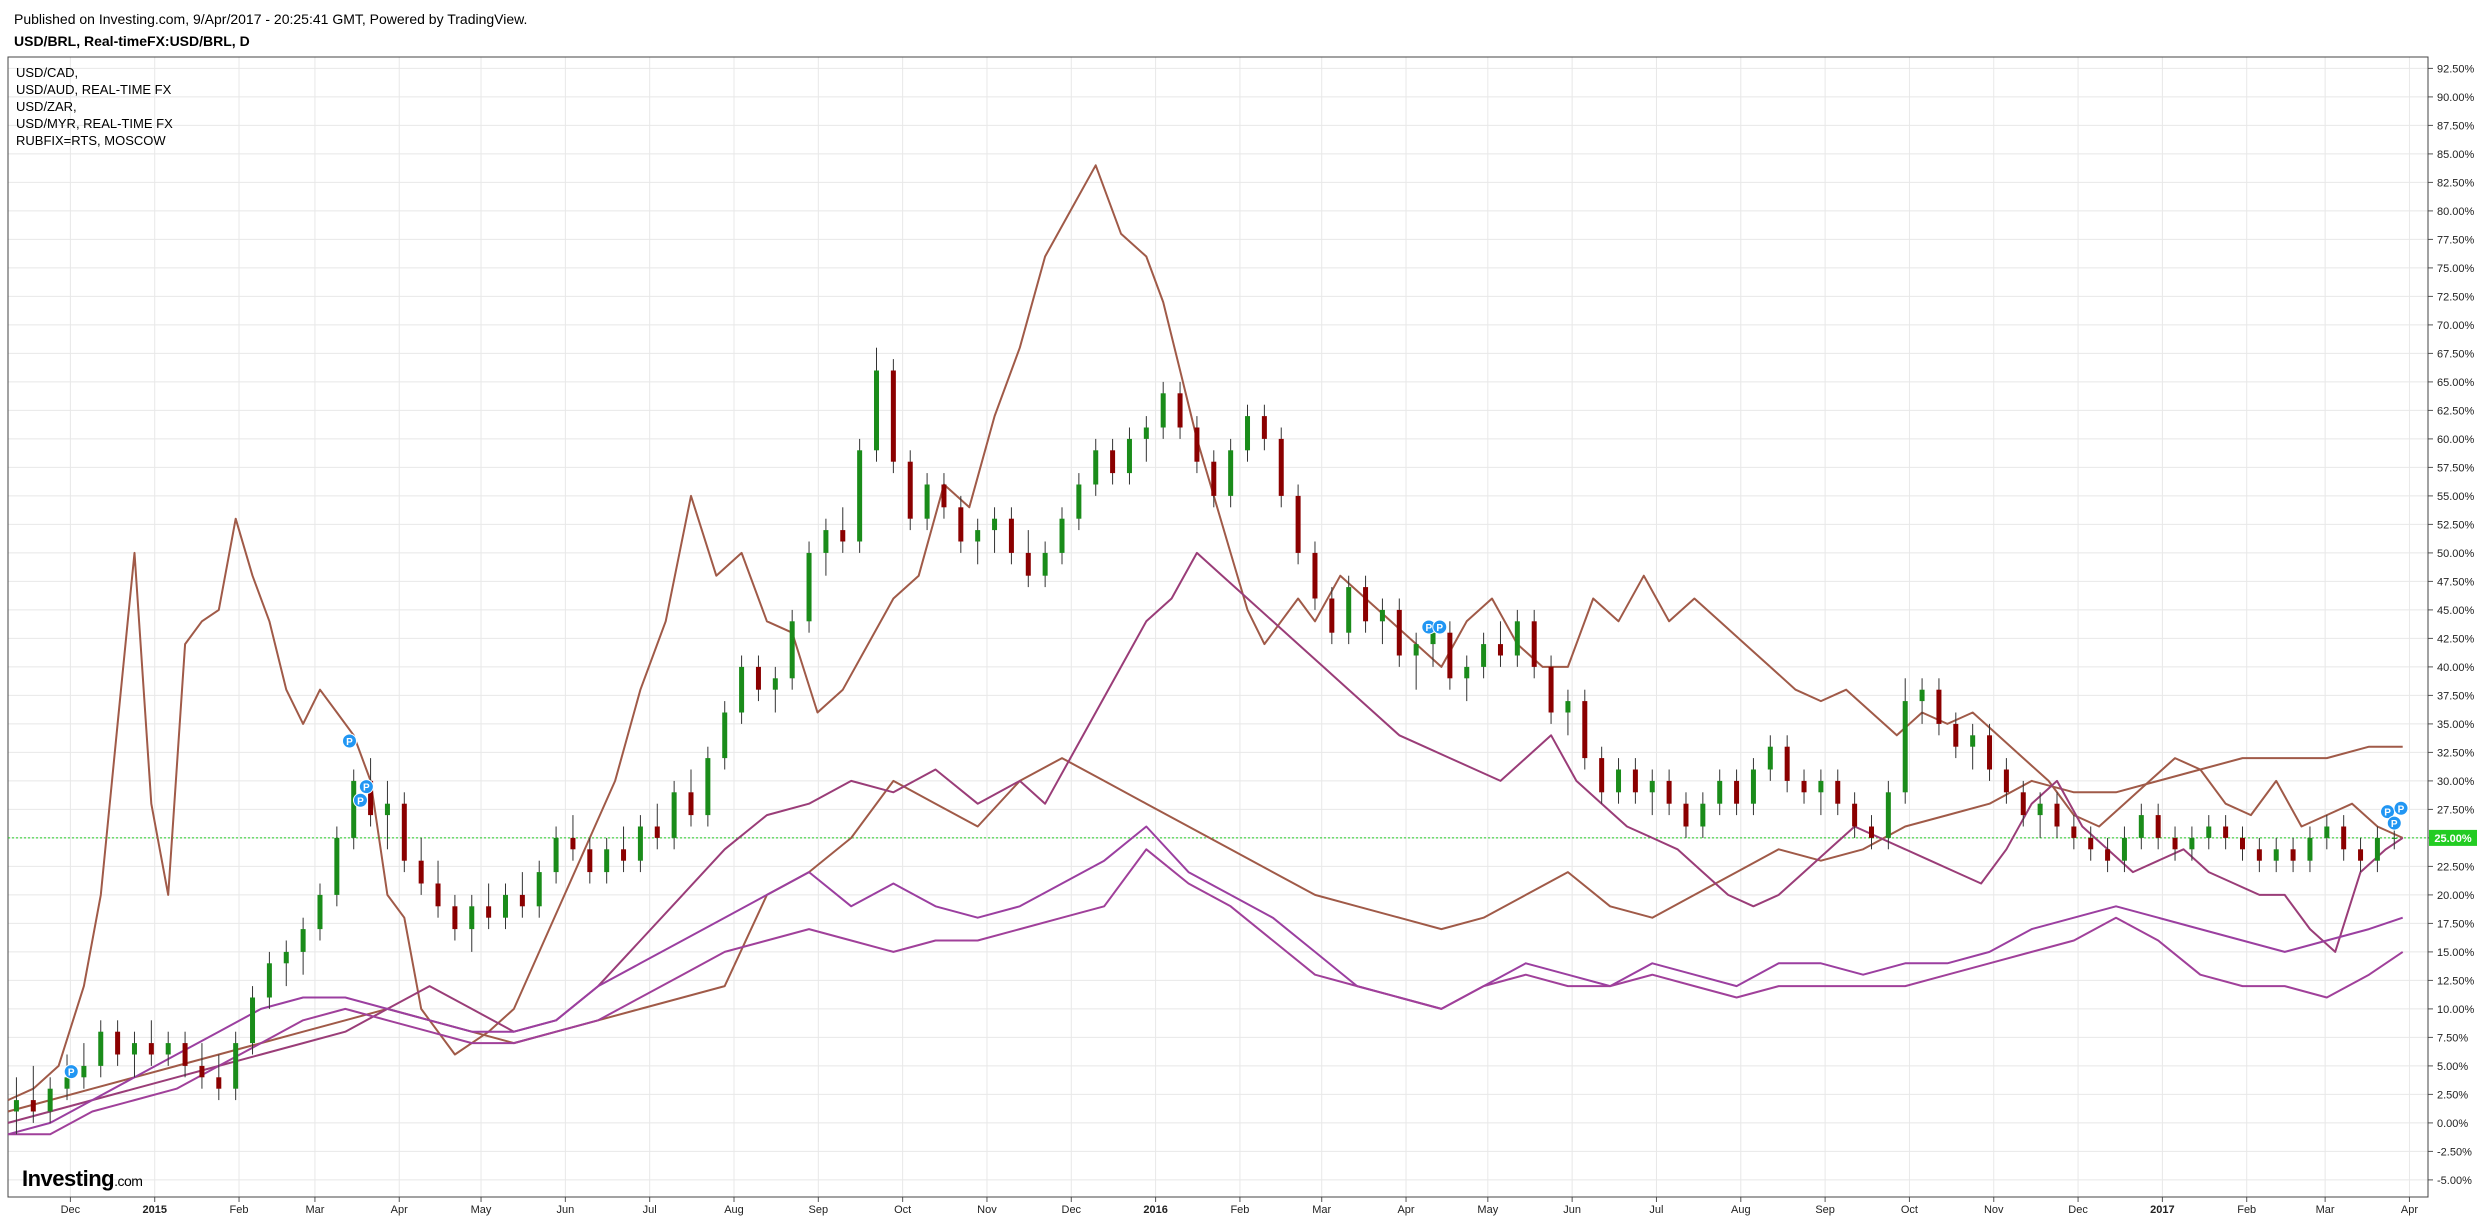 Image resolution: width=2487 pixels, height=1222 pixels. Describe the element at coordinates (2452, 1095) in the screenshot. I see `y-tick-label: 2.50%` at that location.